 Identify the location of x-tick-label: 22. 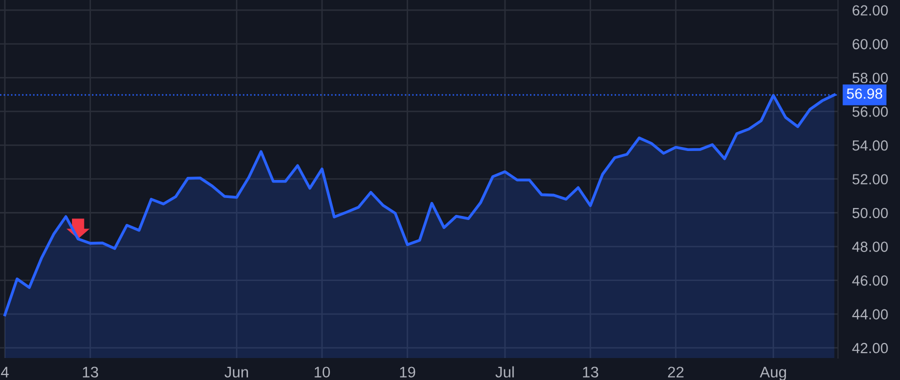
(676, 372).